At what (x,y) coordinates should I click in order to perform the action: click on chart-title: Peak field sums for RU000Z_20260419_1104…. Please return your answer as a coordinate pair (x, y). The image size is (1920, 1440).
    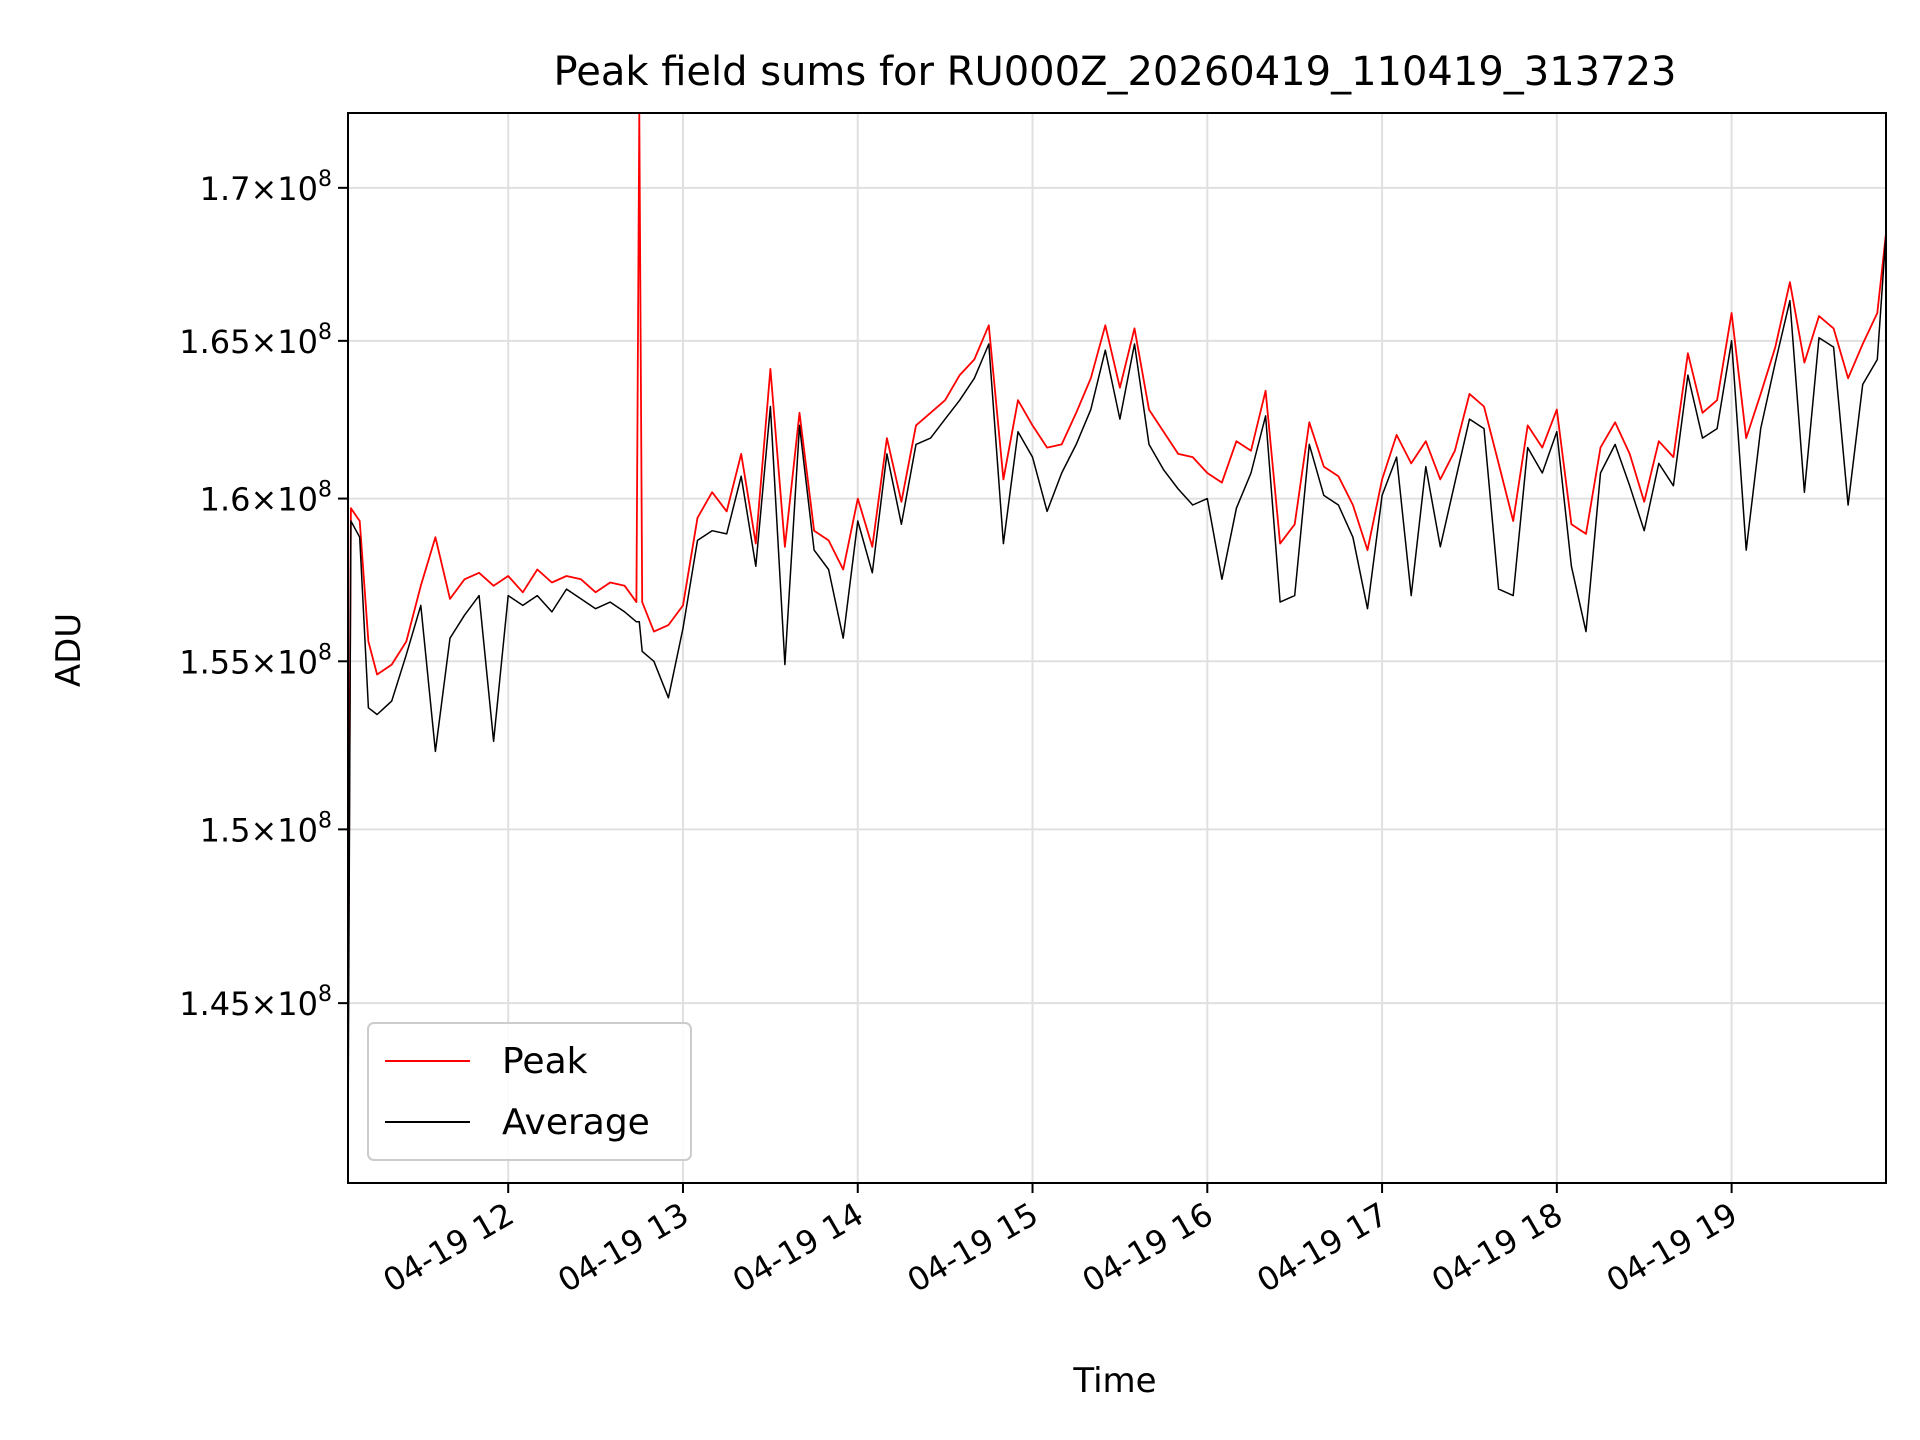
    Looking at the image, I should click on (1115, 72).